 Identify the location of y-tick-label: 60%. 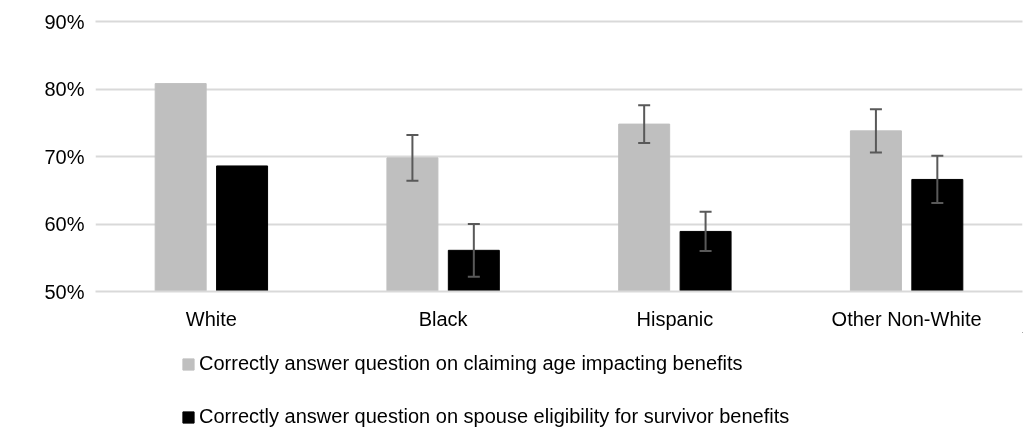
(64, 224).